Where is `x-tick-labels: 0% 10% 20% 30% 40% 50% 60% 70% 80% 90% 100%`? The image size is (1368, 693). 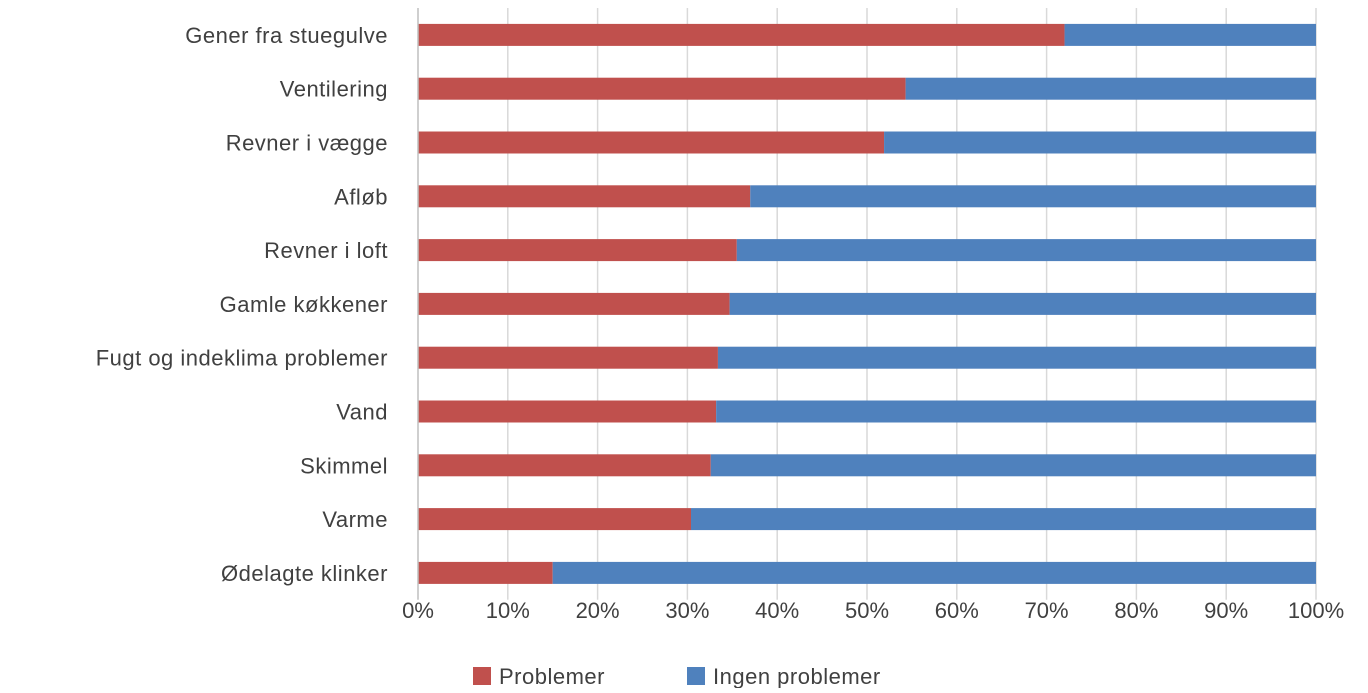
x-tick-labels: 0% 10% 20% 30% 40% 50% 60% 70% 80% 90% 100% is located at coordinates (873, 610).